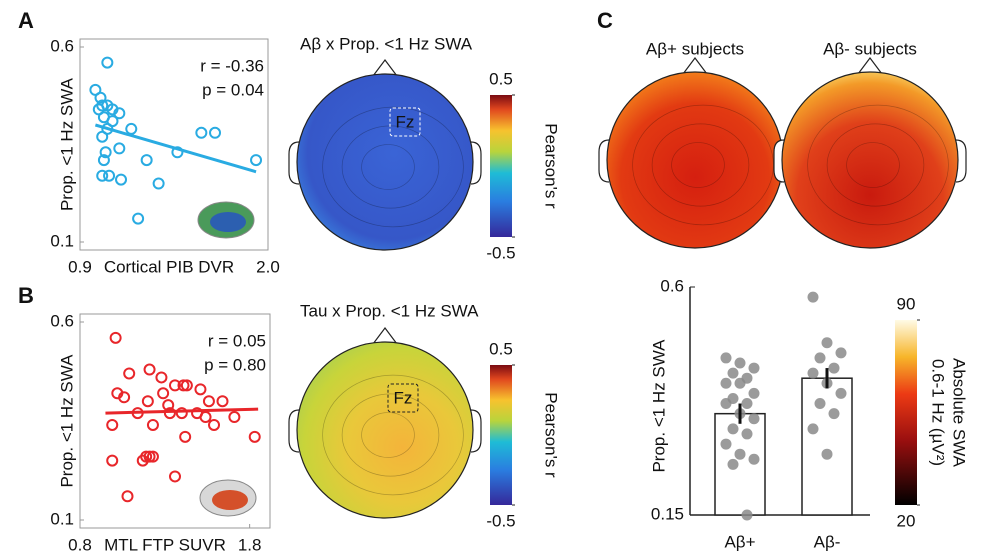 This screenshot has width=992, height=556. What do you see at coordinates (959, 413) in the screenshot?
I see `colorbar-label: Absolute SWA` at bounding box center [959, 413].